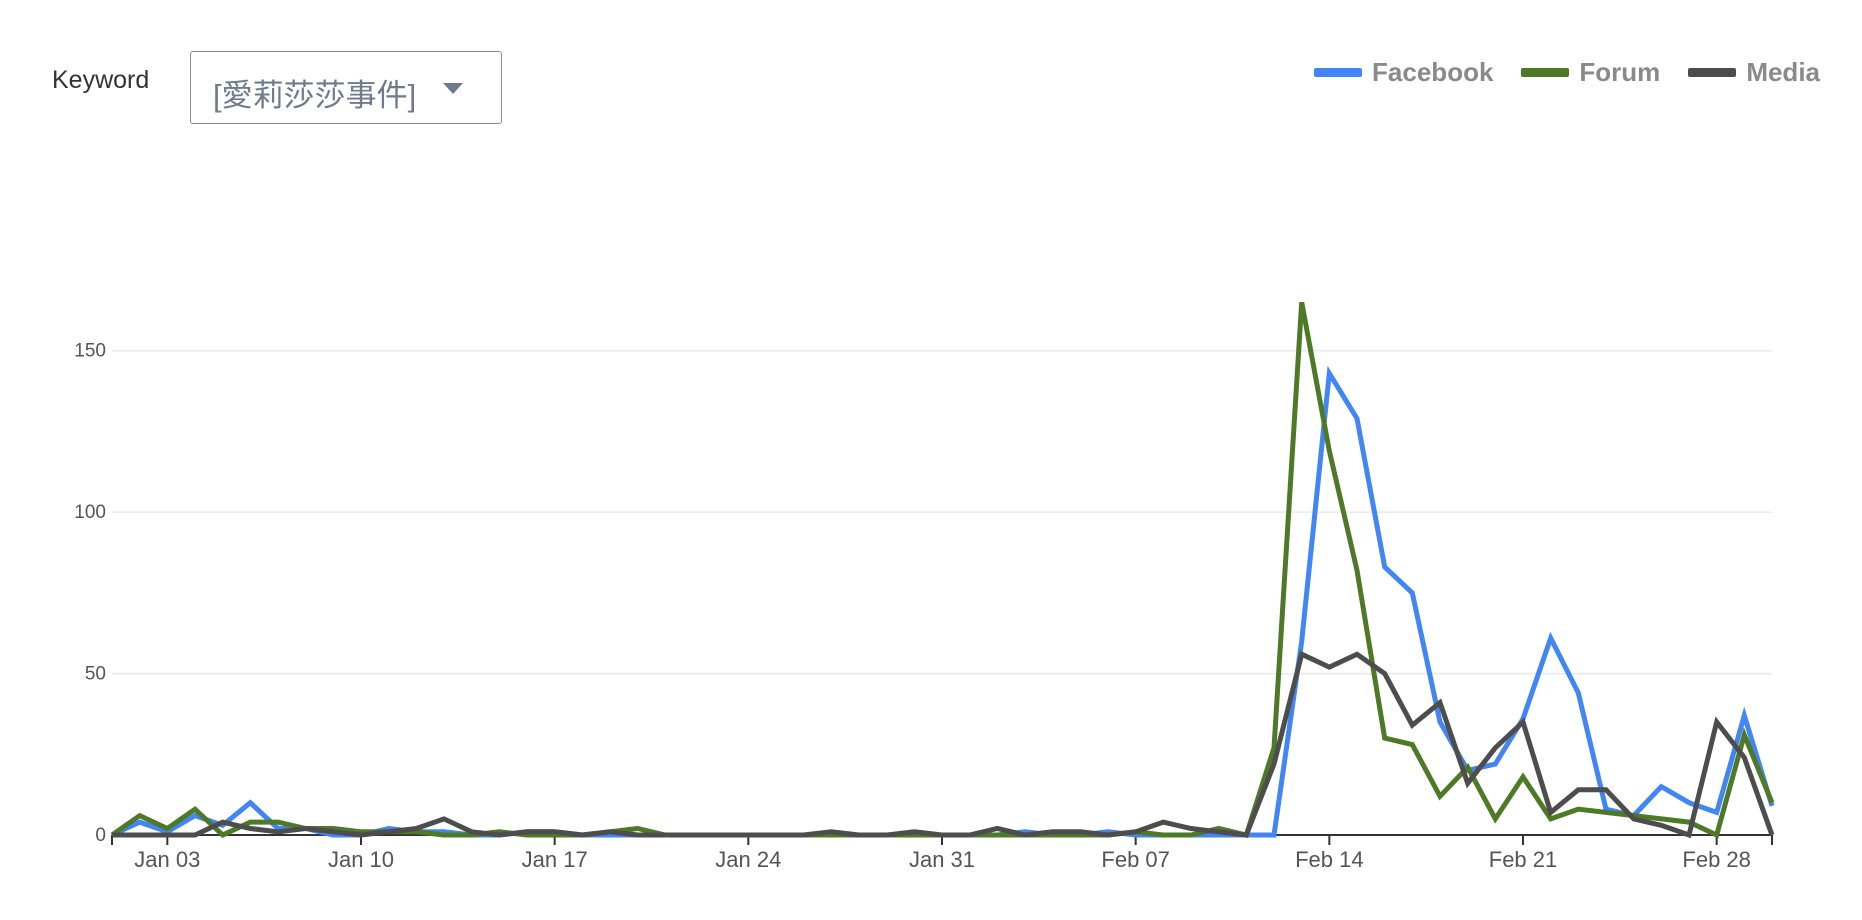 The width and height of the screenshot is (1862, 920). Describe the element at coordinates (748, 859) in the screenshot. I see `x-tick-label: Jan 24` at that location.